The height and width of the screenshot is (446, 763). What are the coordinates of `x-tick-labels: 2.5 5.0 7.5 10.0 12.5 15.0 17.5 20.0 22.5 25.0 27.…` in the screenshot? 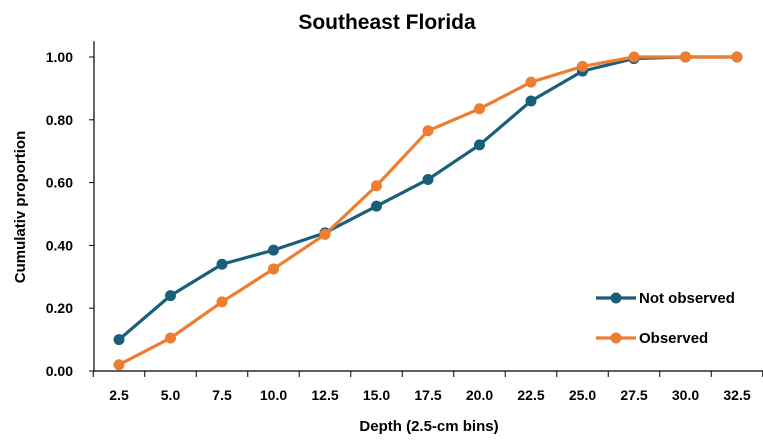 It's located at (427, 387).